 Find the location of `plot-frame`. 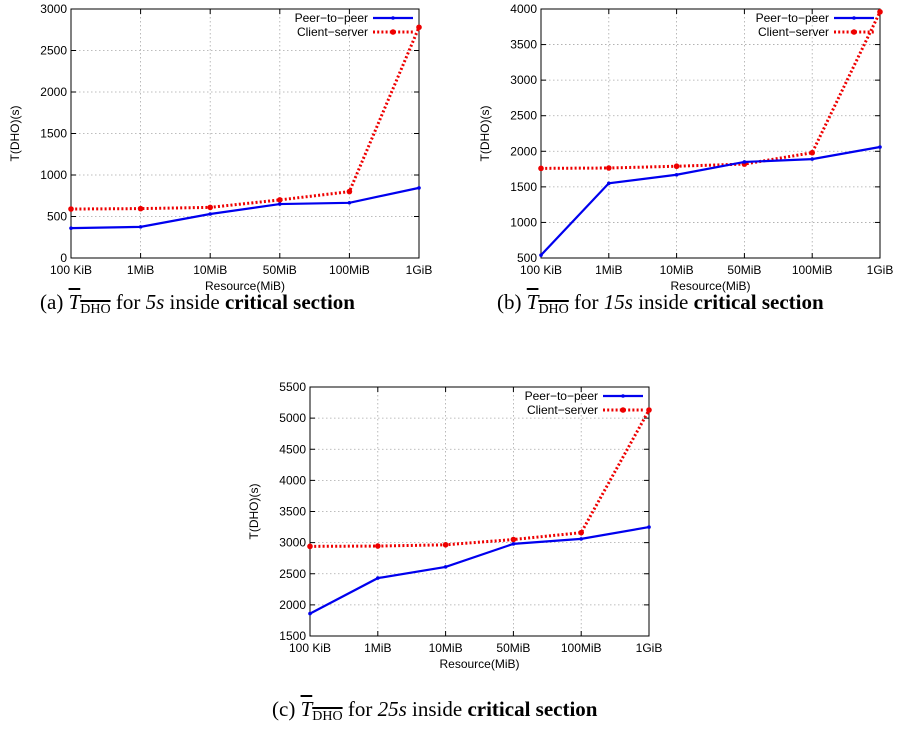

plot-frame is located at coordinates (710, 133).